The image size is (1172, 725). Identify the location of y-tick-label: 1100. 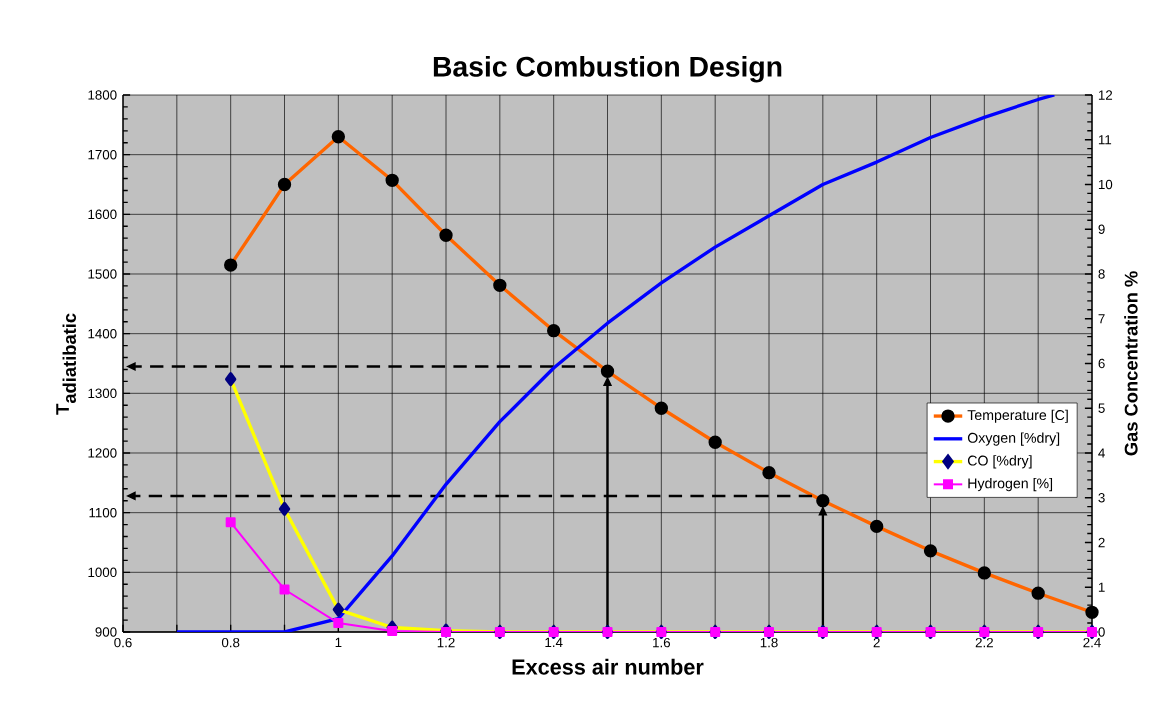
(103, 512).